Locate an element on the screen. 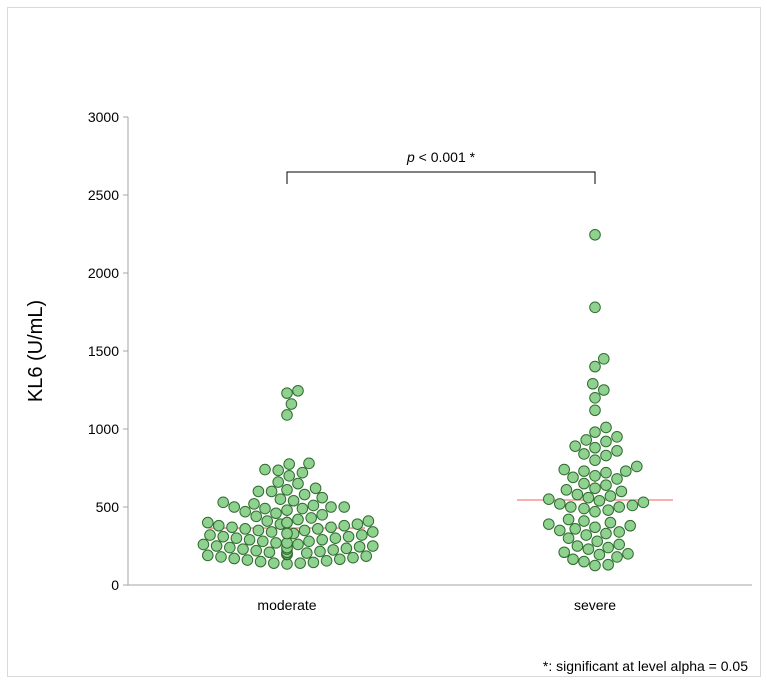  significance-bracket: p < 0.001 * is located at coordinates (441, 166).